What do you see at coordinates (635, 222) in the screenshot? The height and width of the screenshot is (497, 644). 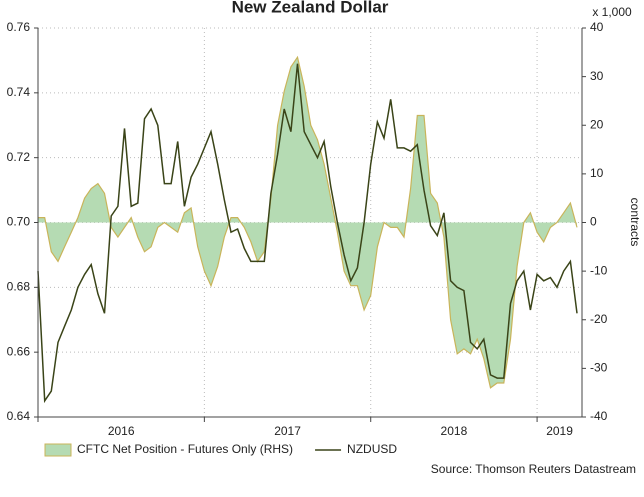 I see `y2-axis-label: contracts` at bounding box center [635, 222].